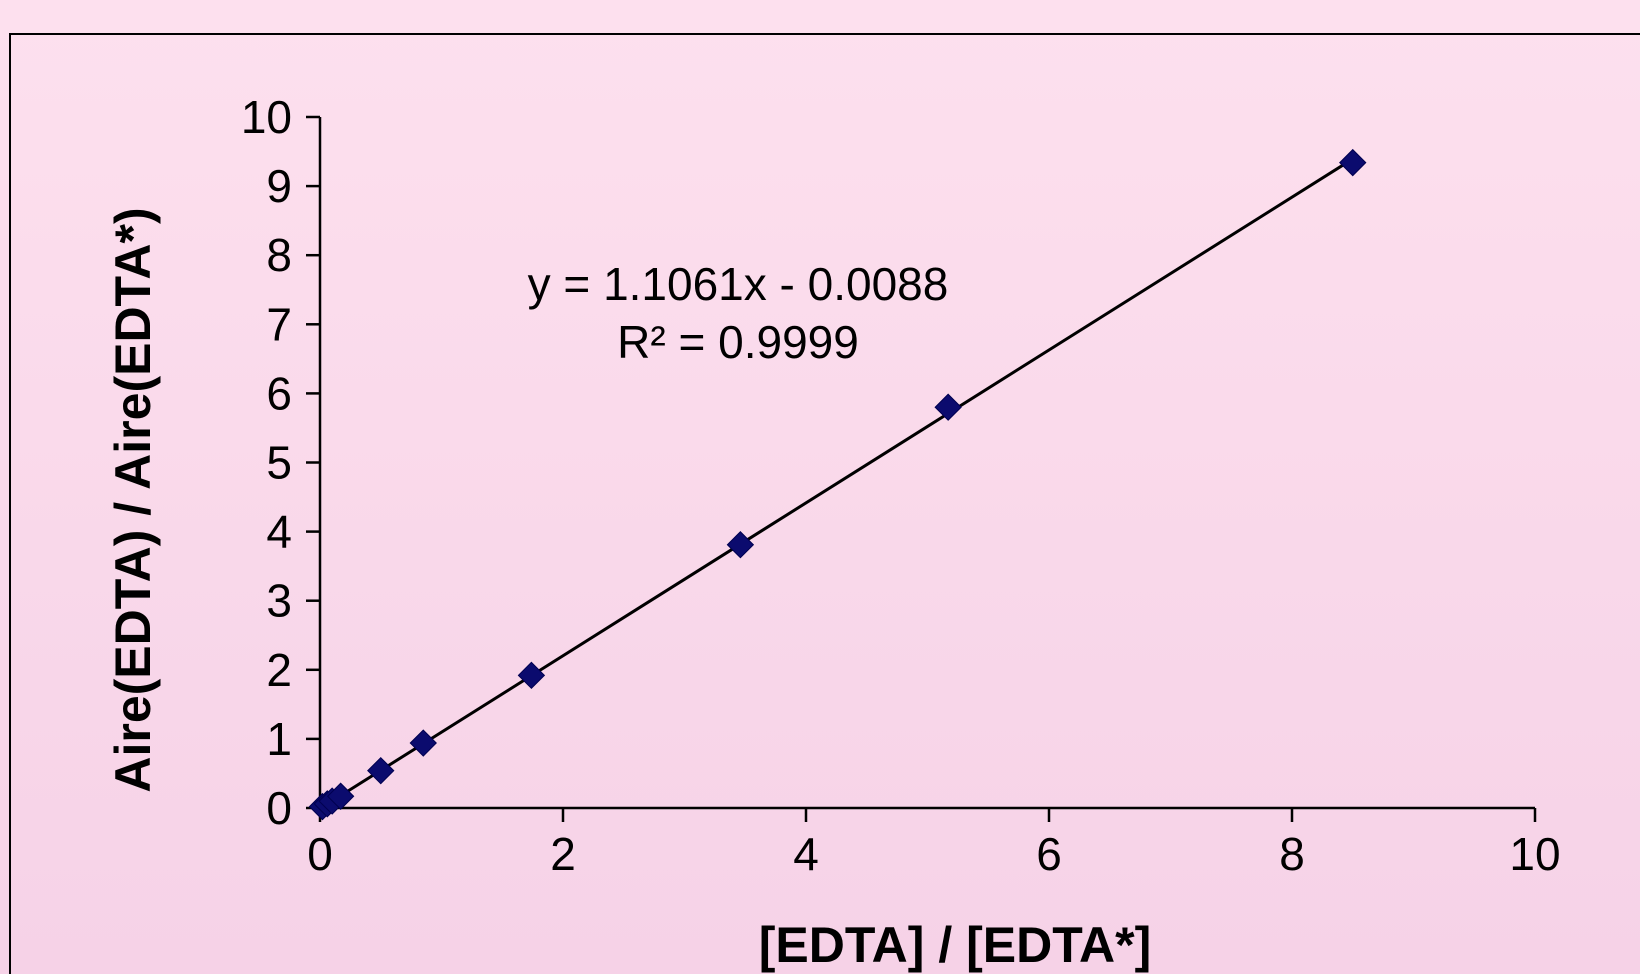  Describe the element at coordinates (1049, 854) in the screenshot. I see `x-tick-label: 6` at that location.